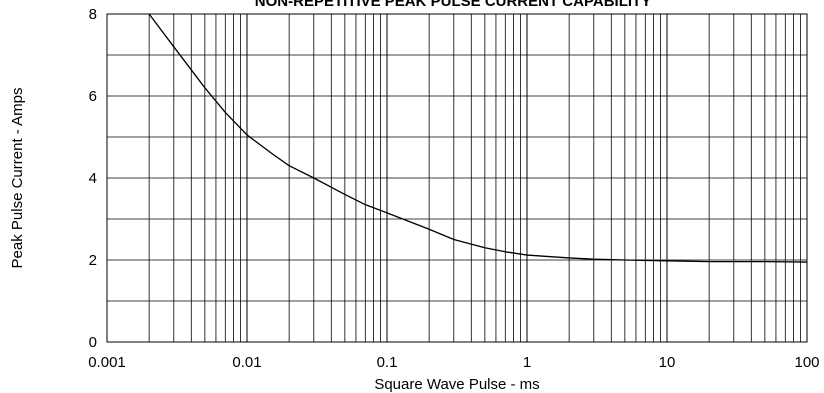 This screenshot has width=824, height=393. What do you see at coordinates (93, 14) in the screenshot?
I see `y-tick-label: 8` at bounding box center [93, 14].